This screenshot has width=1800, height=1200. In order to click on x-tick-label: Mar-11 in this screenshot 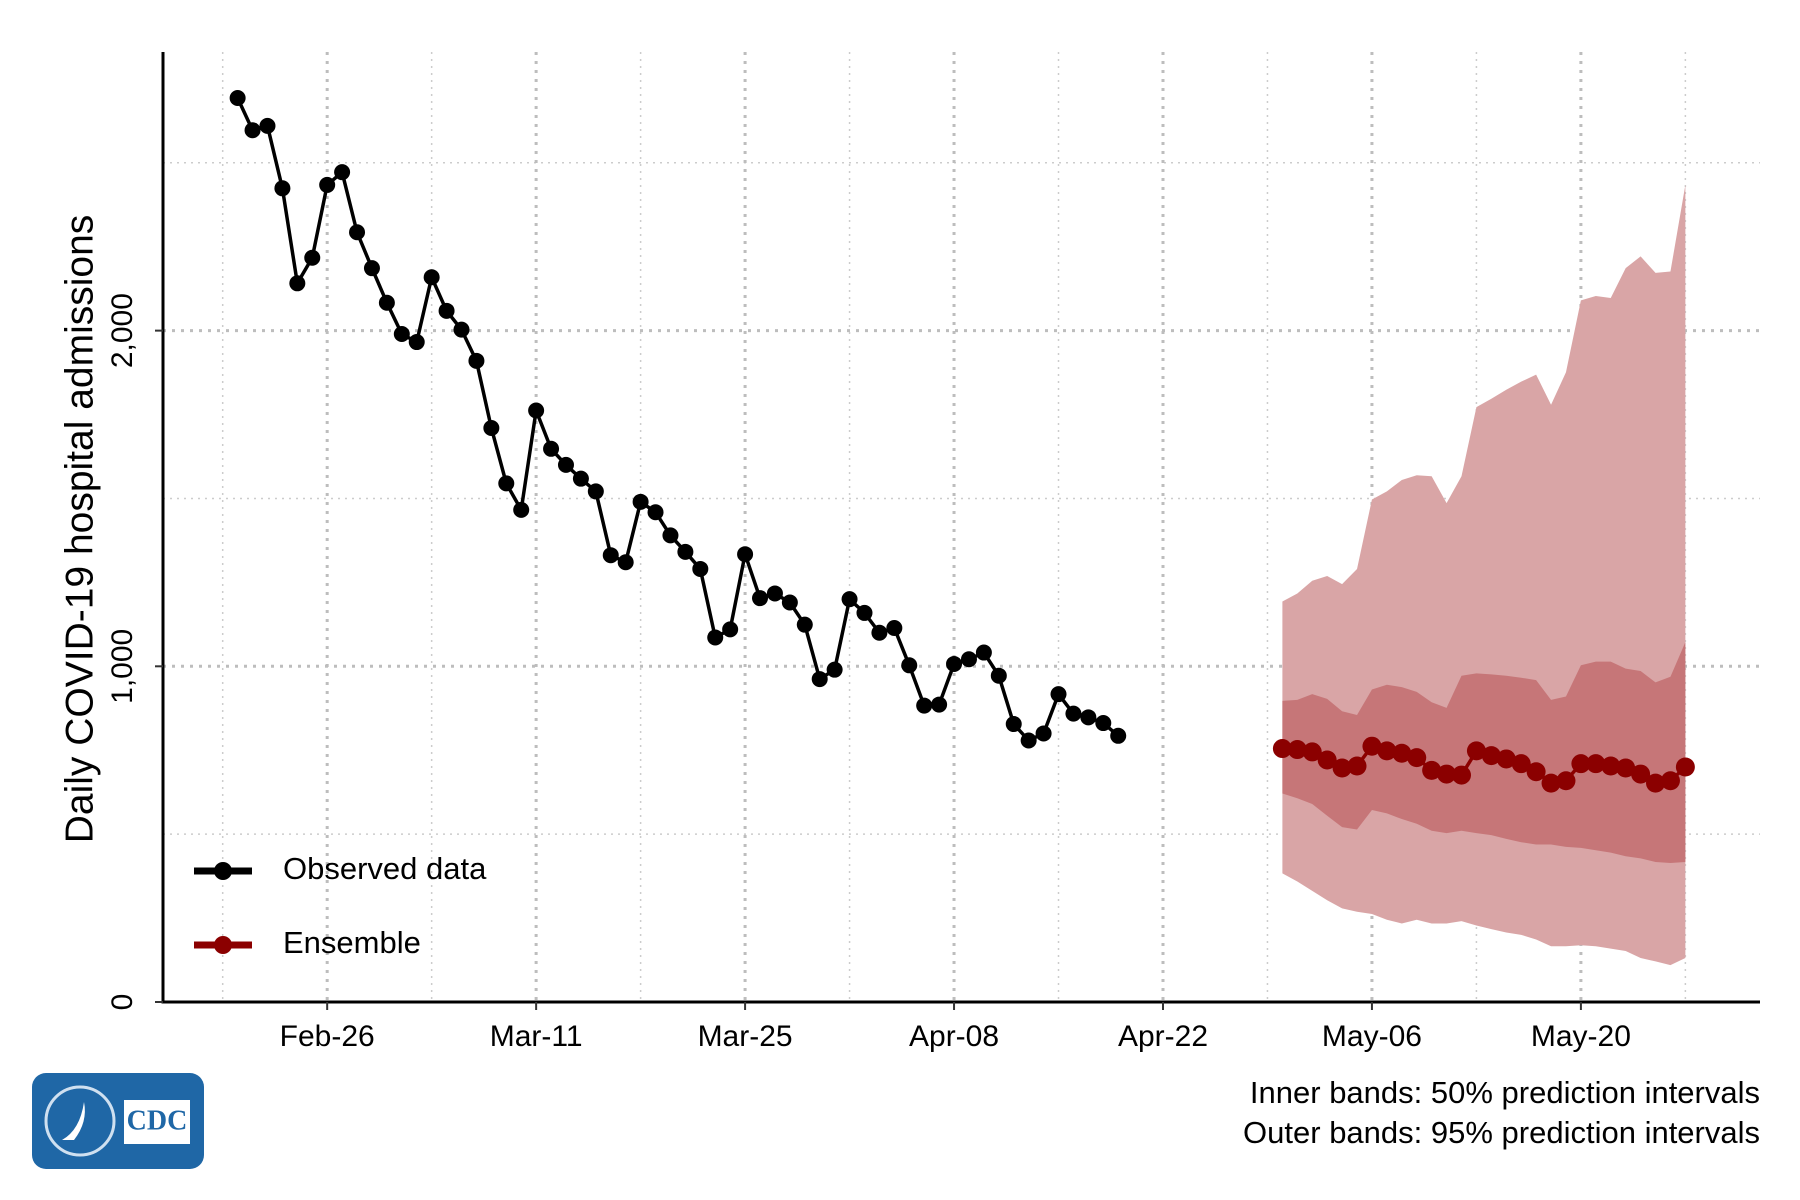, I will do `click(536, 1036)`.